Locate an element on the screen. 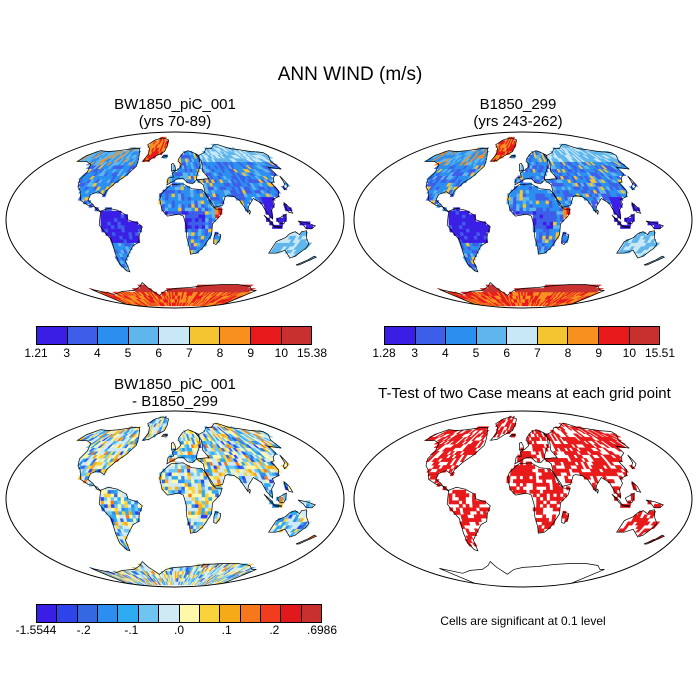 This screenshot has width=700, height=700. colorbar-tick-label: 1.21 is located at coordinates (36, 353).